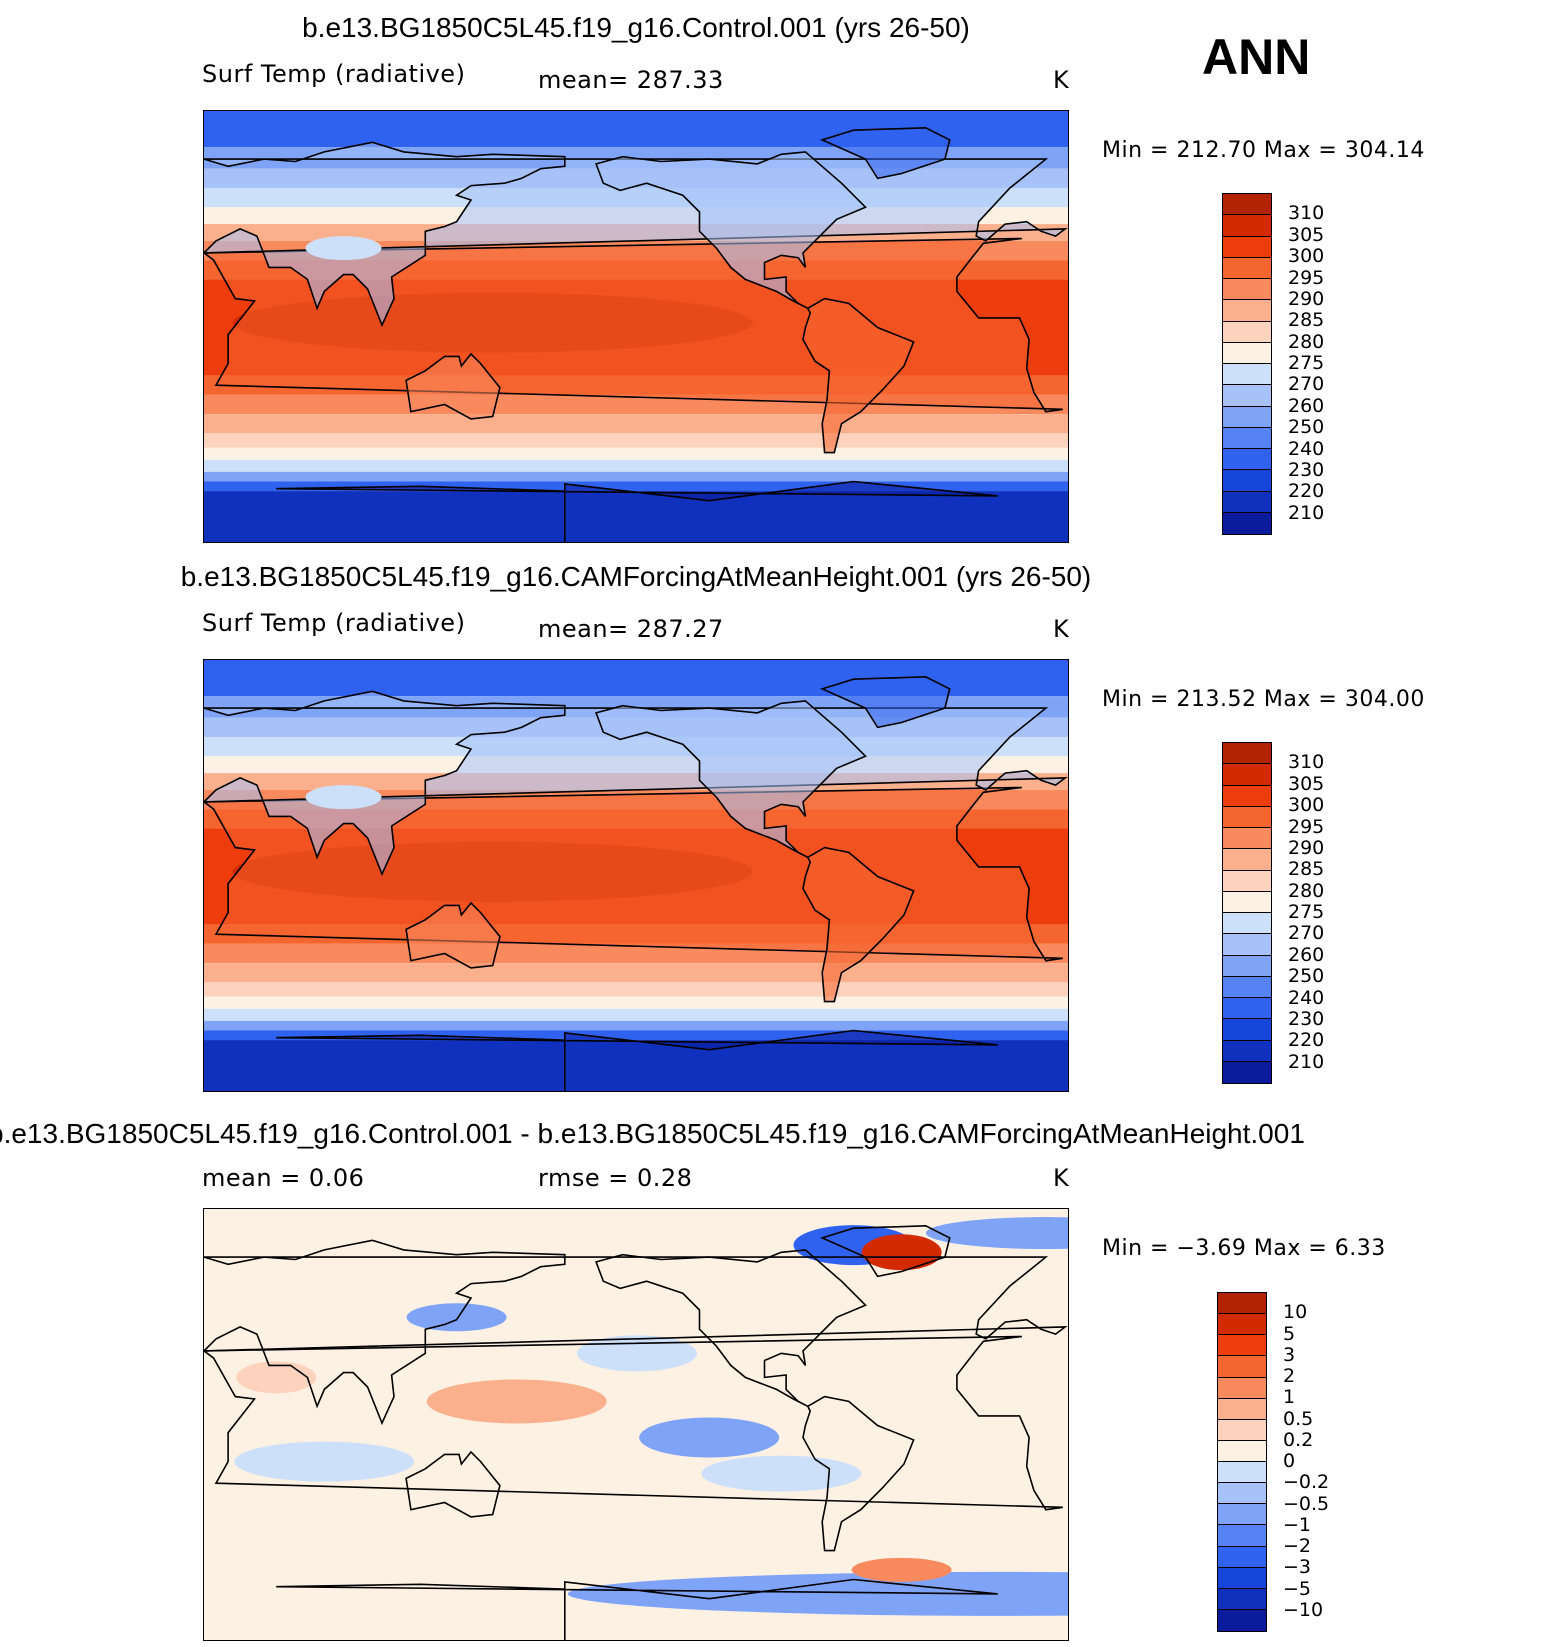 This screenshot has height=1647, width=1549. I want to click on panel1-variable-label: Surf Temp (radiative), so click(334, 74).